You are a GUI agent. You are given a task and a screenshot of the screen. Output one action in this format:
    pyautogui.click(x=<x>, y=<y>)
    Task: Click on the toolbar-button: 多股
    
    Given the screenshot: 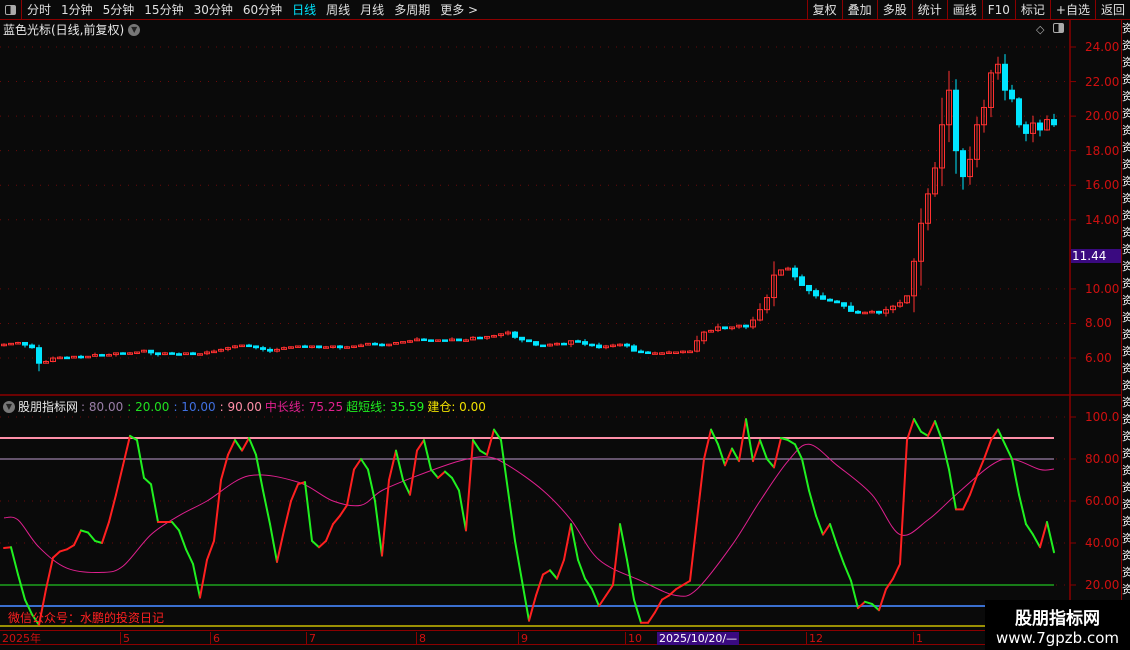 What is the action you would take?
    pyautogui.click(x=894, y=10)
    